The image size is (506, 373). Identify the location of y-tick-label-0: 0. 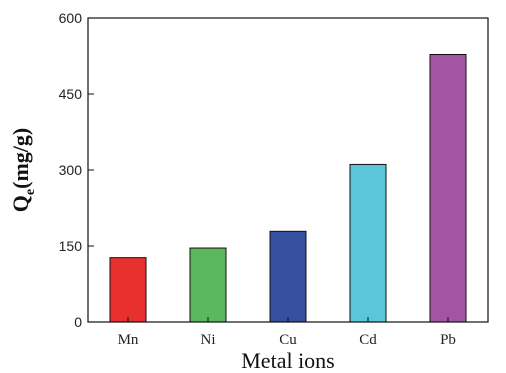
(78, 322).